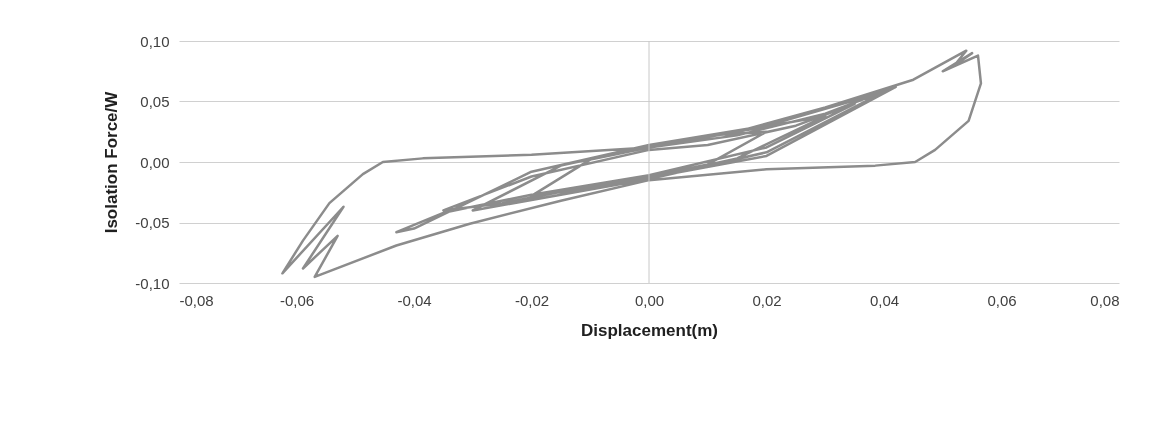  Describe the element at coordinates (155, 162) in the screenshot. I see `y-tick-label: 0,00` at that location.